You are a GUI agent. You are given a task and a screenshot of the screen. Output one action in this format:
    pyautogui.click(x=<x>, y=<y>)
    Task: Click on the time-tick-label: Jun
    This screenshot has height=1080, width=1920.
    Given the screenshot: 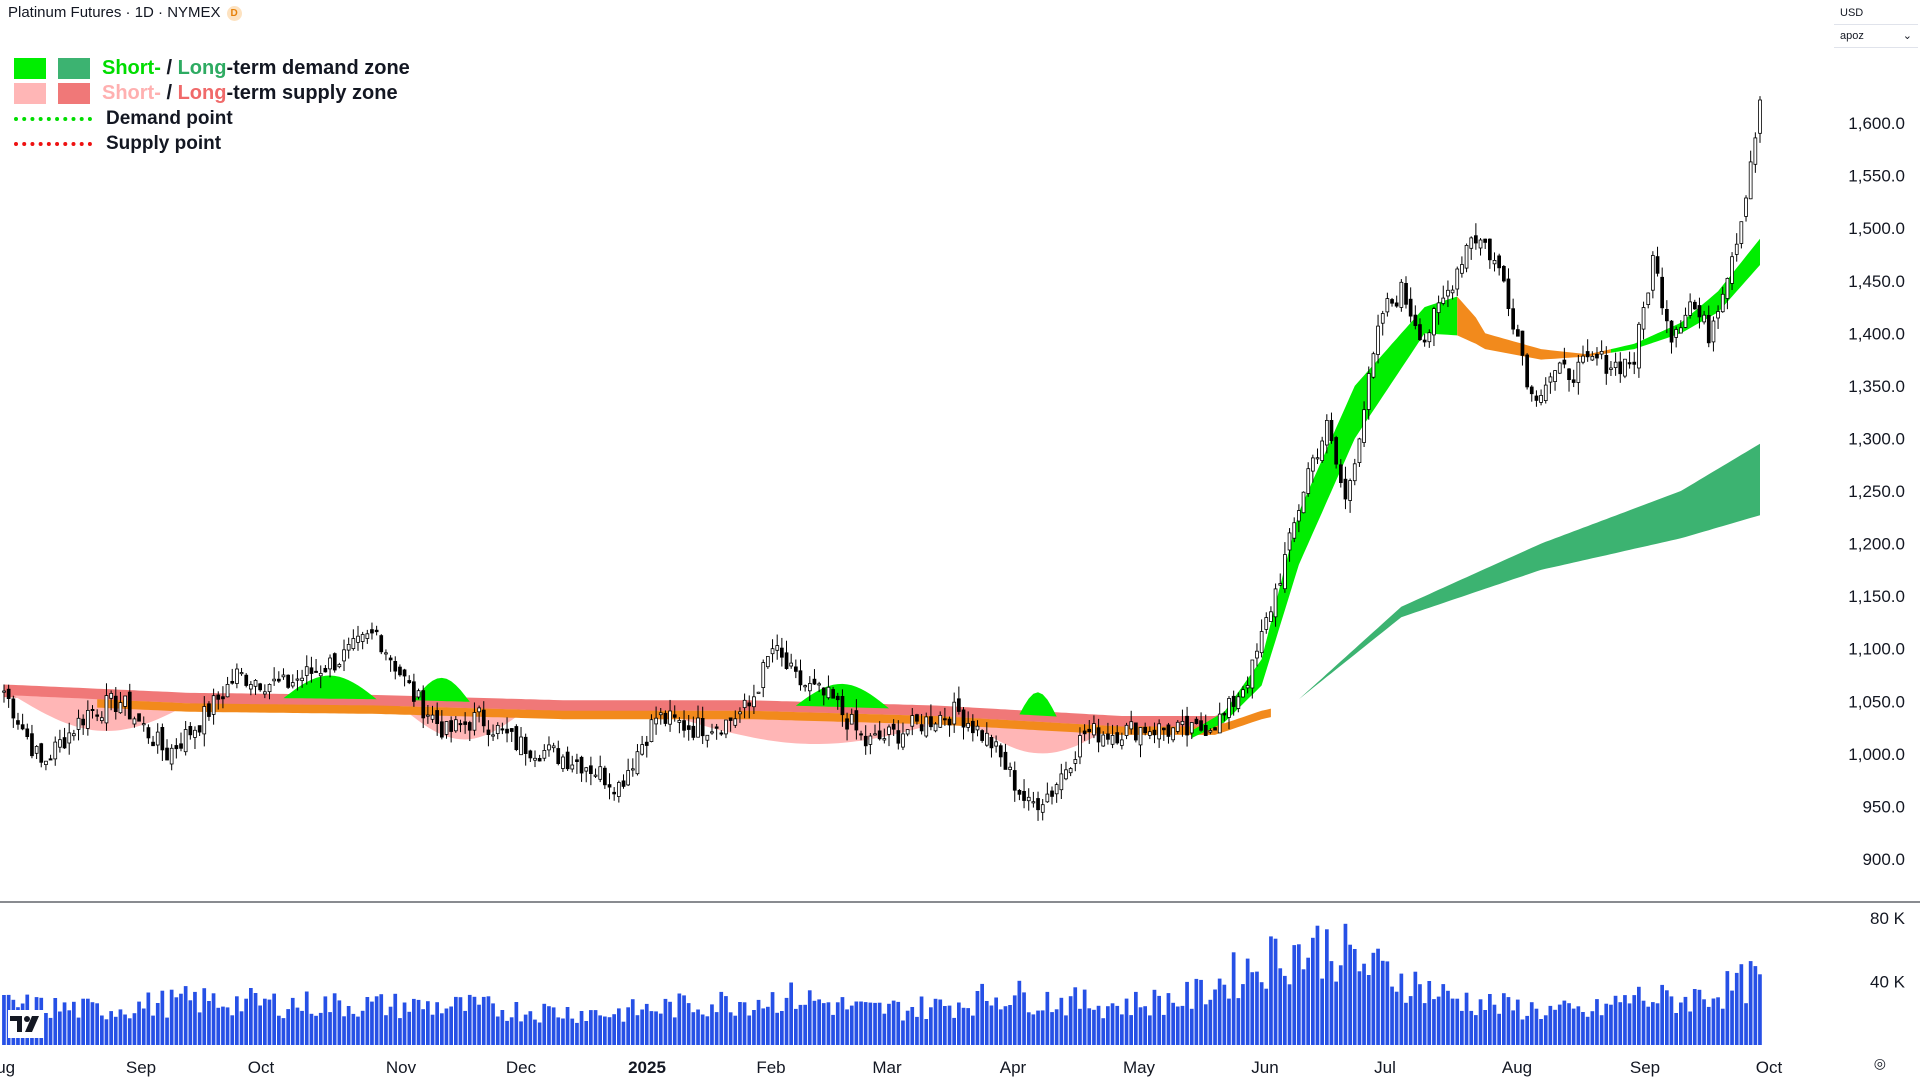 What is the action you would take?
    pyautogui.click(x=1264, y=1067)
    